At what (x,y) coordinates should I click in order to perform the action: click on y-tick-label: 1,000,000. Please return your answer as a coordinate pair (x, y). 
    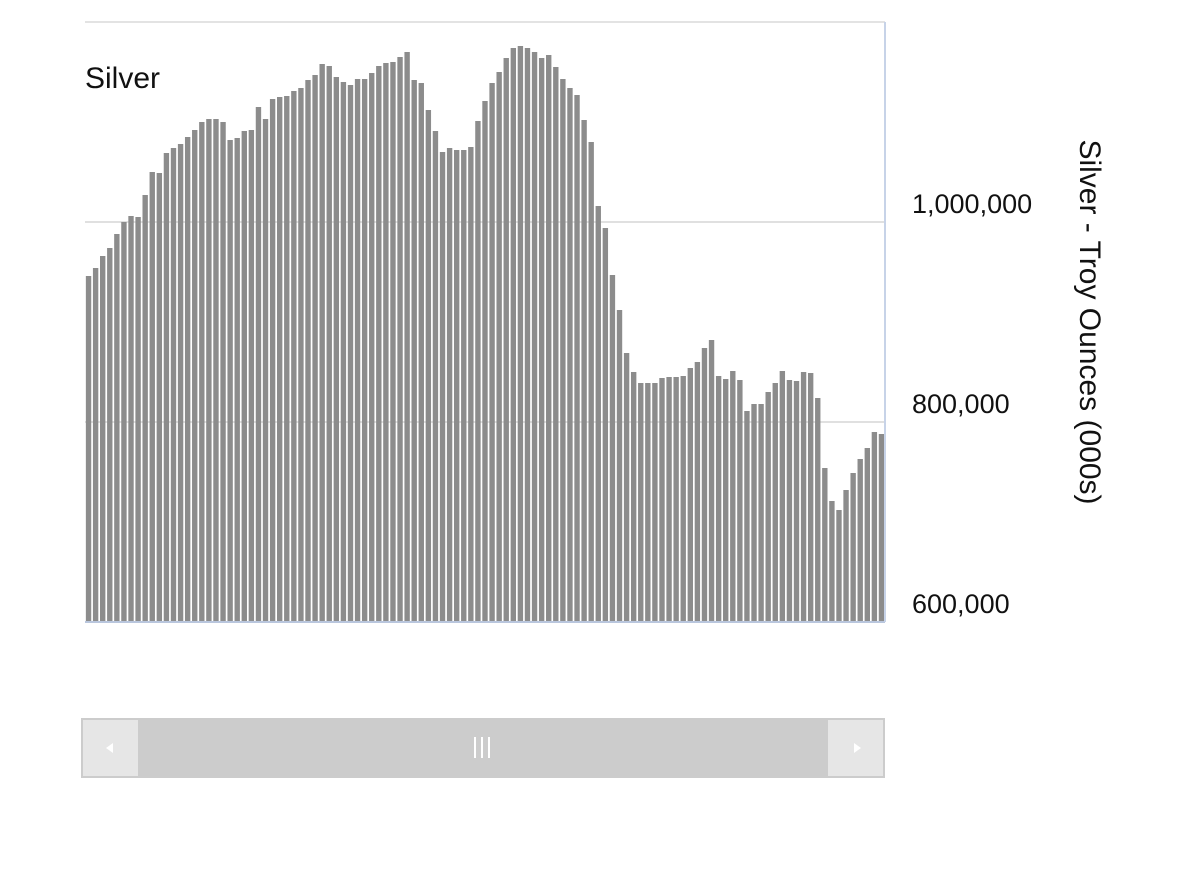
    Looking at the image, I should click on (972, 204).